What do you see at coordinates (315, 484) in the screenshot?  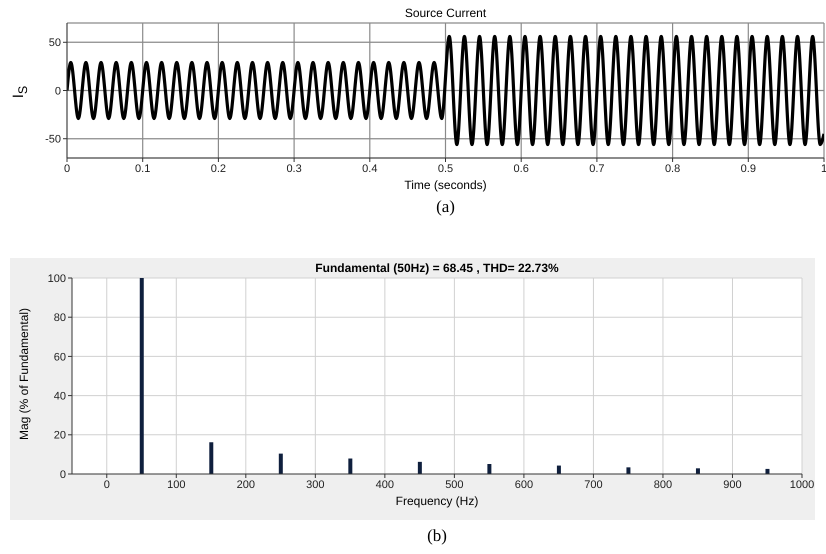 I see `x-tick-label: 300` at bounding box center [315, 484].